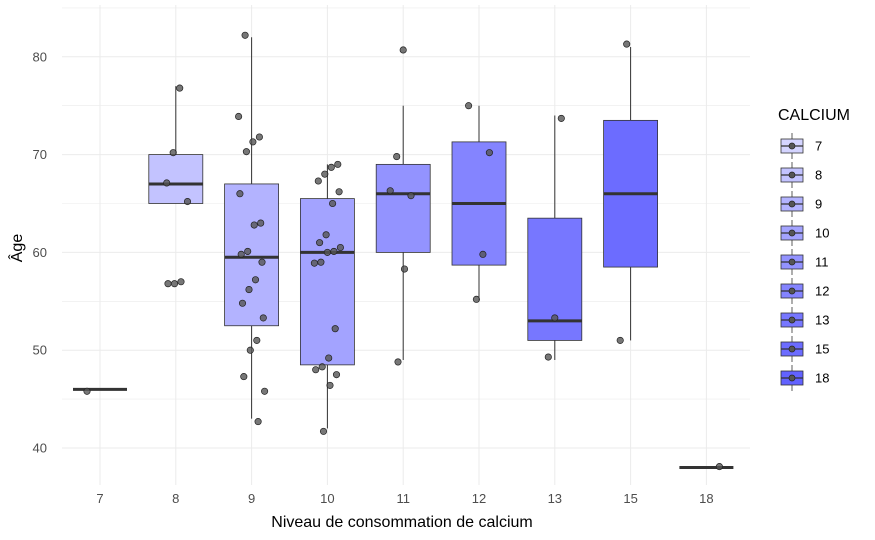 Image resolution: width=875 pixels, height=540 pixels. Describe the element at coordinates (99, 498) in the screenshot. I see `x-tick-label: 7` at that location.